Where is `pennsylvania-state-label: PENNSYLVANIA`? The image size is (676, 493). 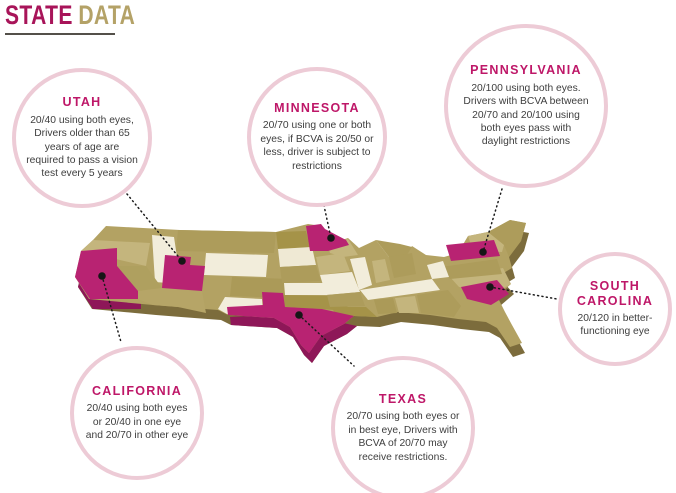
pennsylvania-state-label: PENNSYLVANIA is located at coordinates (526, 70).